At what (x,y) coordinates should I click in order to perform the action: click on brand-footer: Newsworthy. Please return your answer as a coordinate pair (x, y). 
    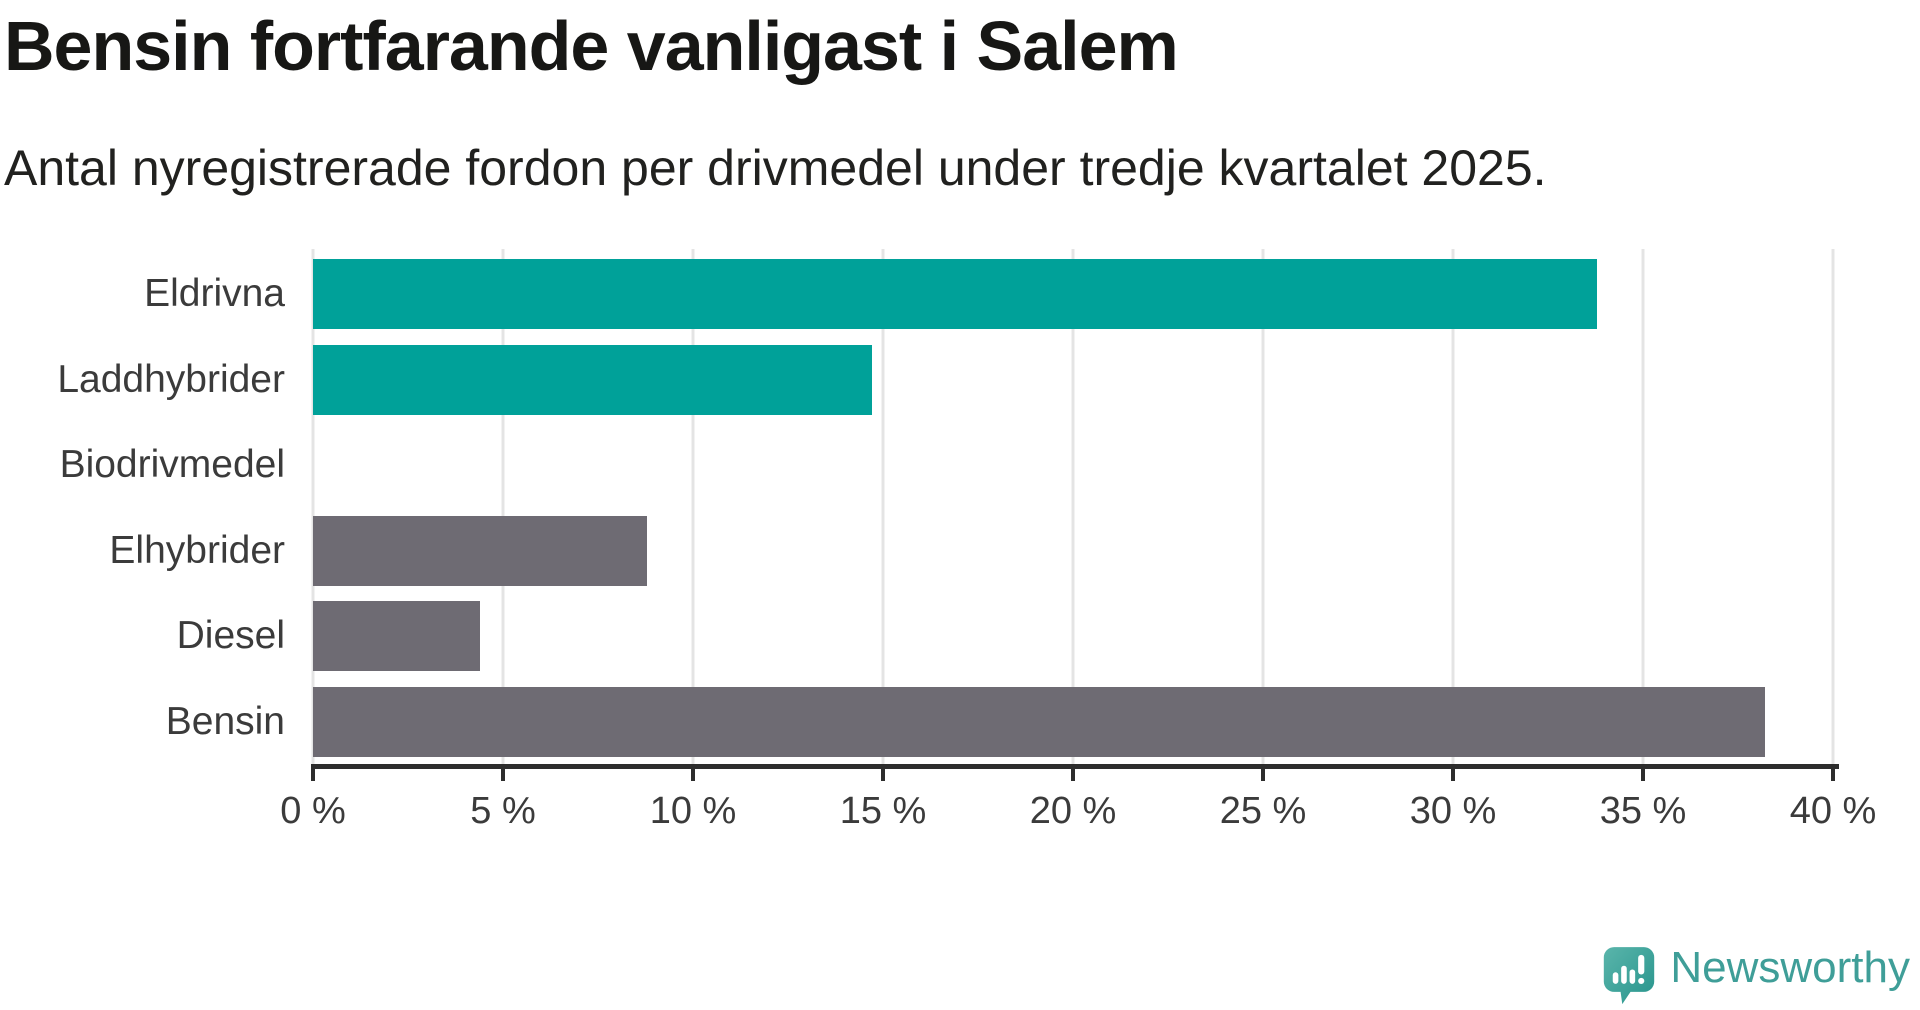
    Looking at the image, I should click on (1755, 976).